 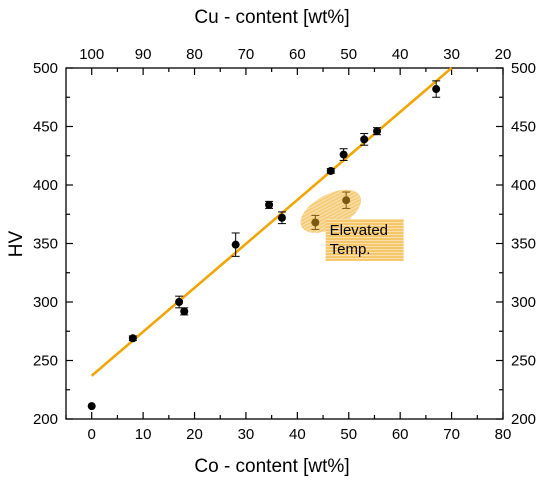 What do you see at coordinates (523, 127) in the screenshot?
I see `y2-tick-label: 450` at bounding box center [523, 127].